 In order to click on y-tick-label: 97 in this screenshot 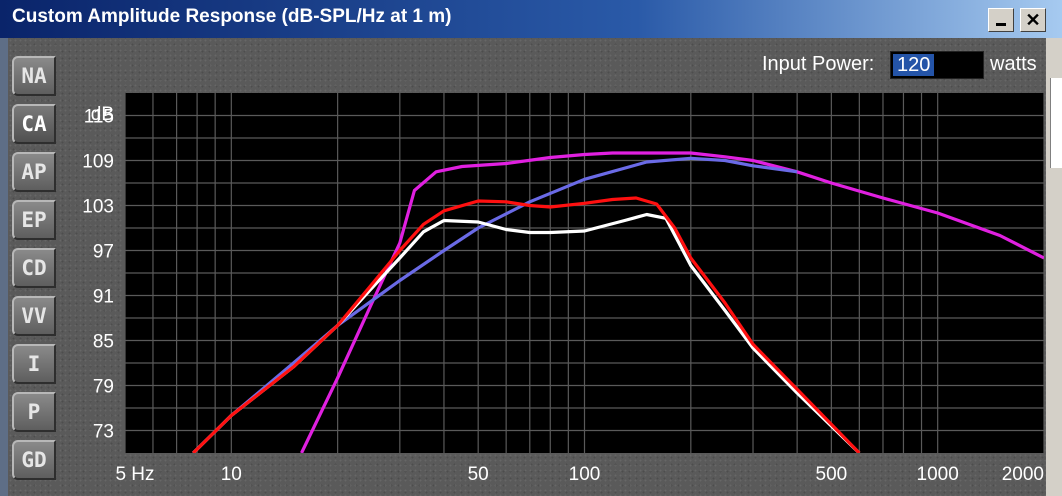, I will do `click(103, 252)`.